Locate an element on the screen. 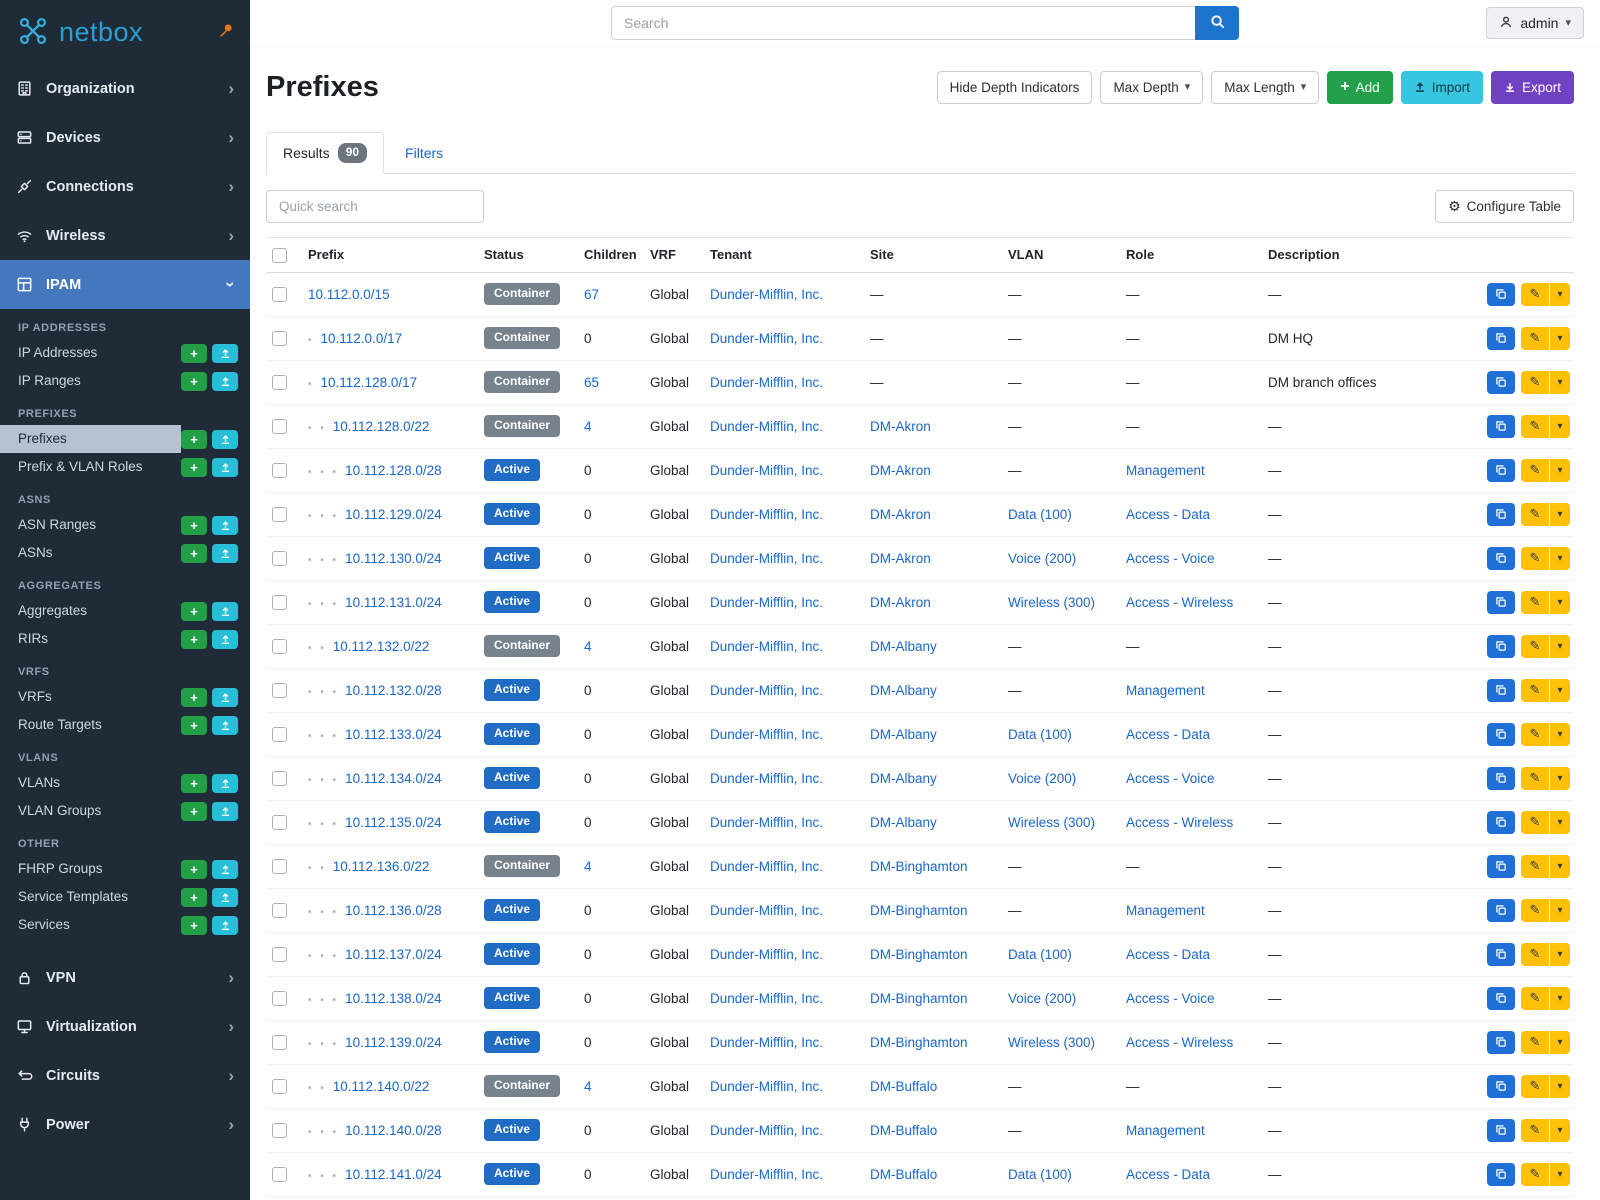 Image resolution: width=1600 pixels, height=1200 pixels. prefix-link: 10.112.136.0/22 is located at coordinates (381, 866).